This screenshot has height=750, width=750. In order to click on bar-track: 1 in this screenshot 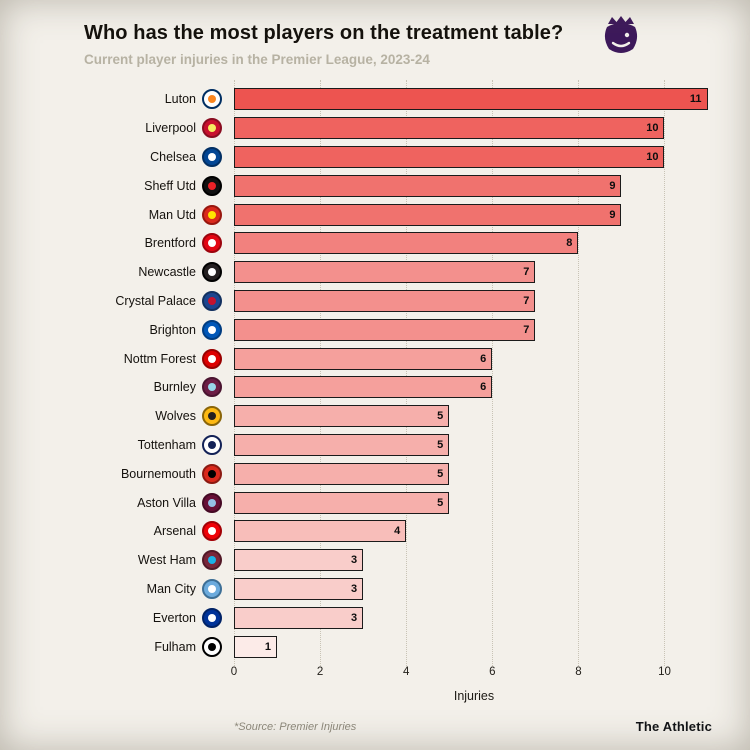, I will do `click(474, 646)`.